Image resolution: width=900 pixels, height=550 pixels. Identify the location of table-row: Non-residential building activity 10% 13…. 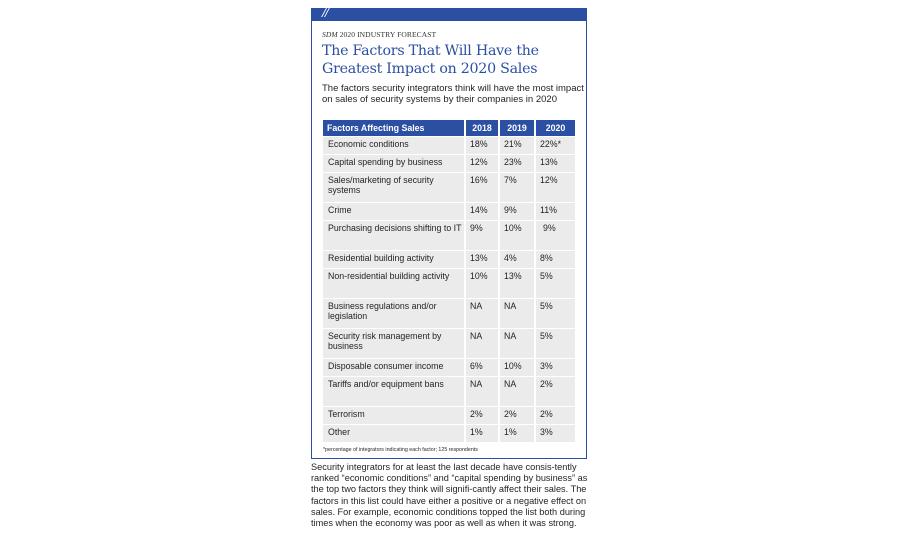
(449, 283).